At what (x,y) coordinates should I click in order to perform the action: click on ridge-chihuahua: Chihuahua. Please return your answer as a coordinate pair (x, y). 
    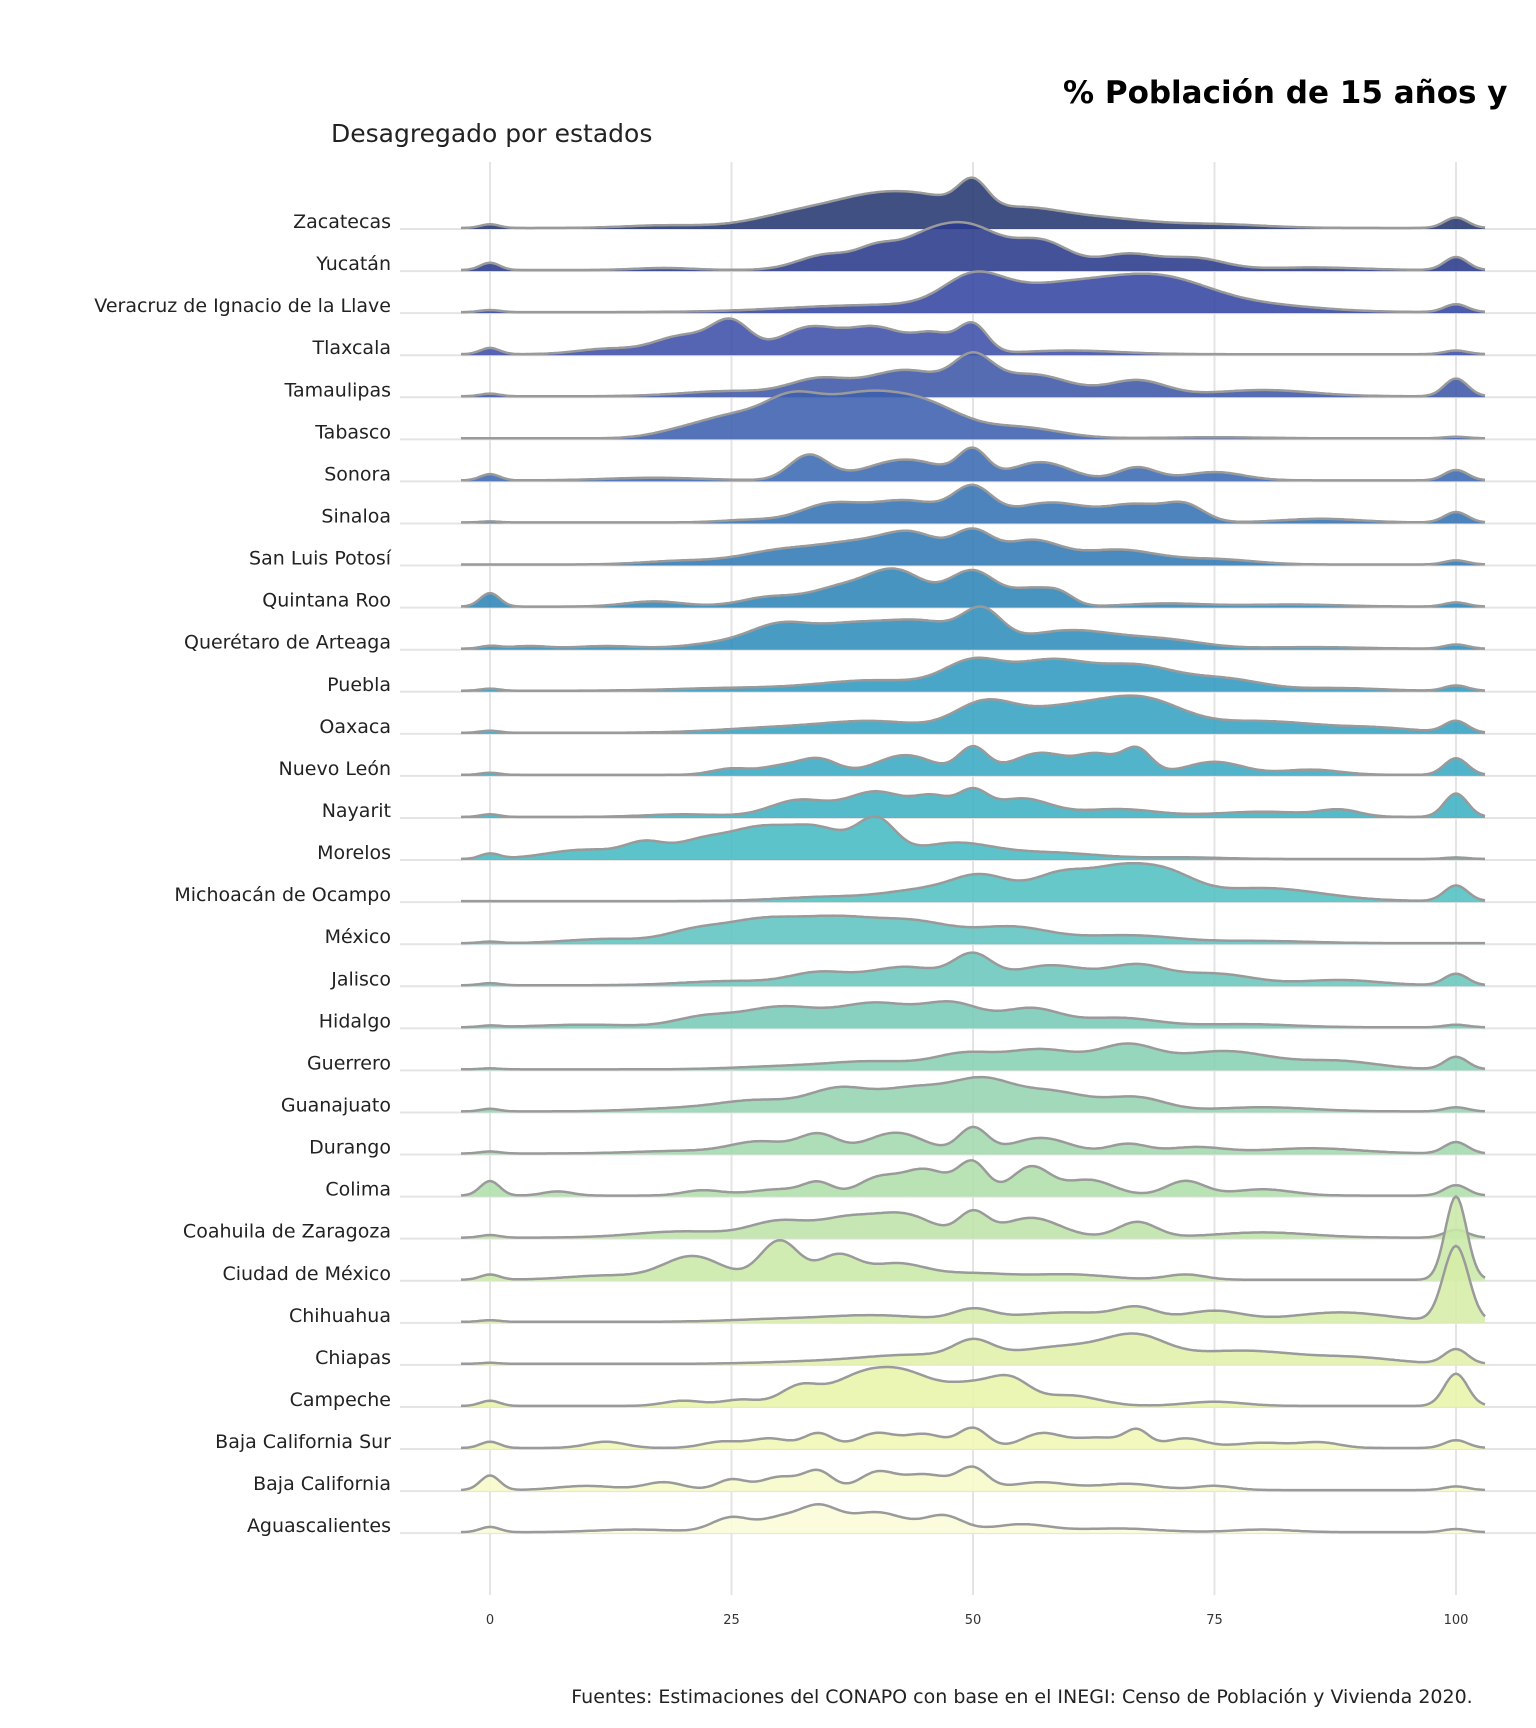
    Looking at the image, I should click on (912, 1285).